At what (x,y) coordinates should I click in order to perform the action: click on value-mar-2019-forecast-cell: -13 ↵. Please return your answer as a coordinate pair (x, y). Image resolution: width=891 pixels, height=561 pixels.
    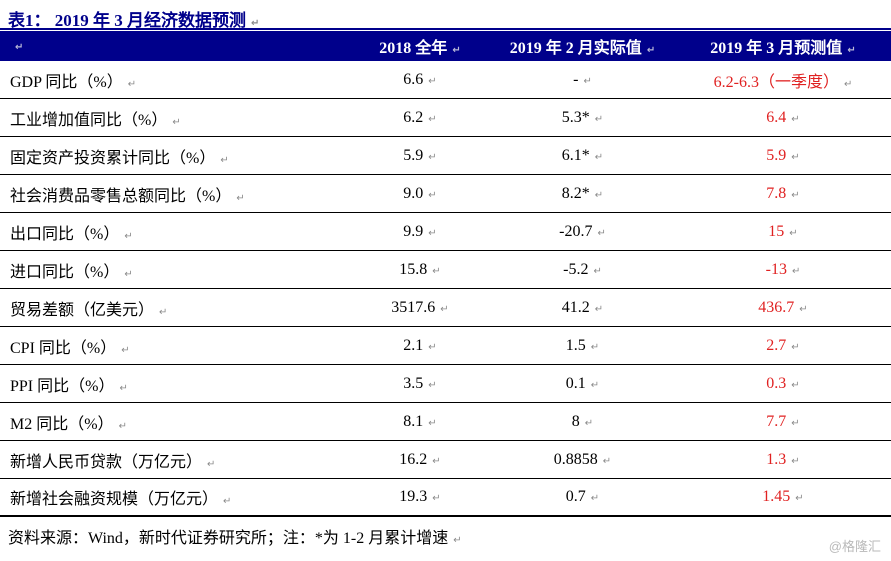
    Looking at the image, I should click on (783, 270).